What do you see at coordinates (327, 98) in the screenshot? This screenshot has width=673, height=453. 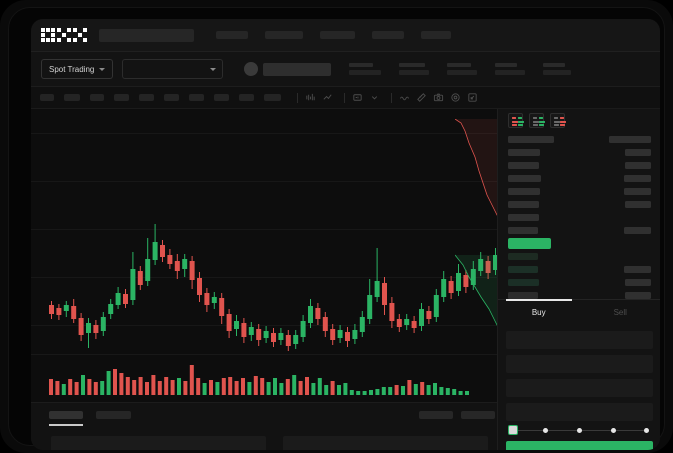 I see `bar-chart-icon` at bounding box center [327, 98].